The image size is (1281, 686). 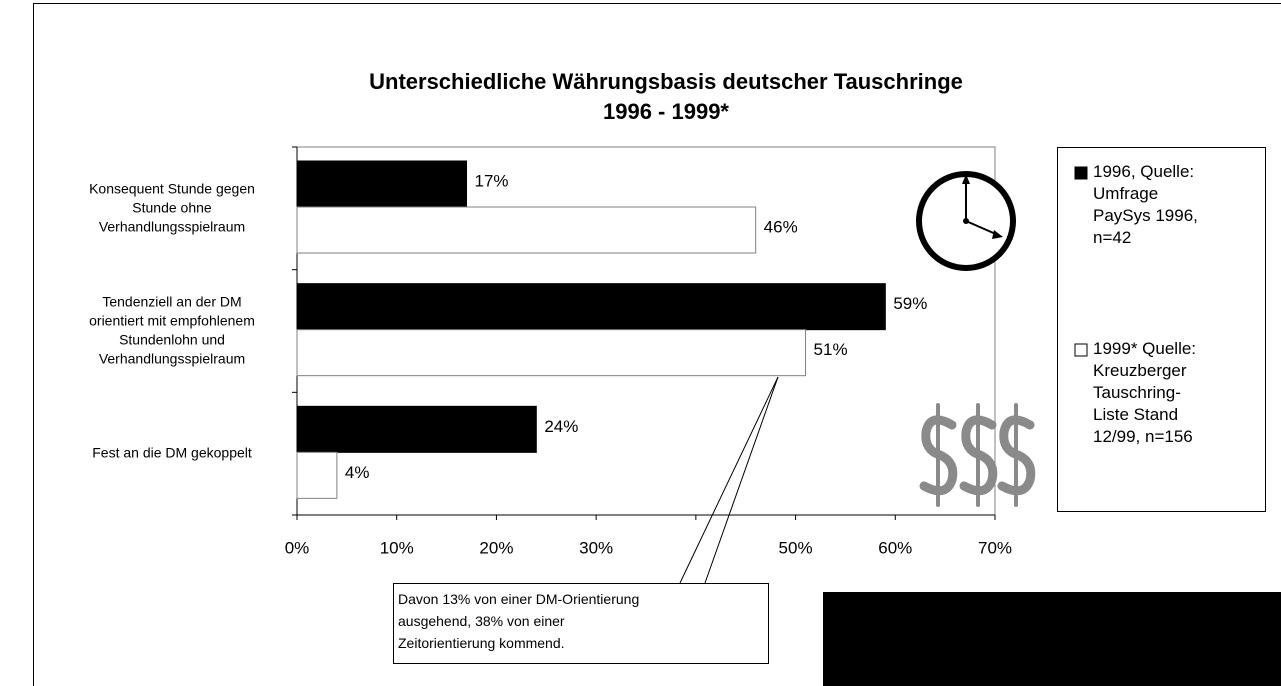 I want to click on value-label: 59%, so click(x=910, y=303).